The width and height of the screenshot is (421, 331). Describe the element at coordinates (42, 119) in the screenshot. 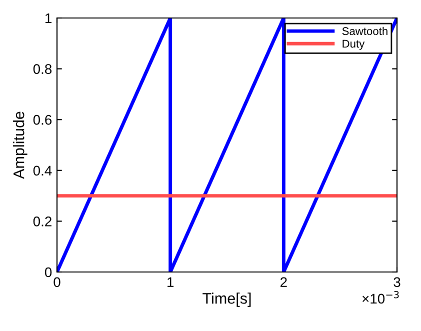

I see `y-tick-label: 0.6` at that location.